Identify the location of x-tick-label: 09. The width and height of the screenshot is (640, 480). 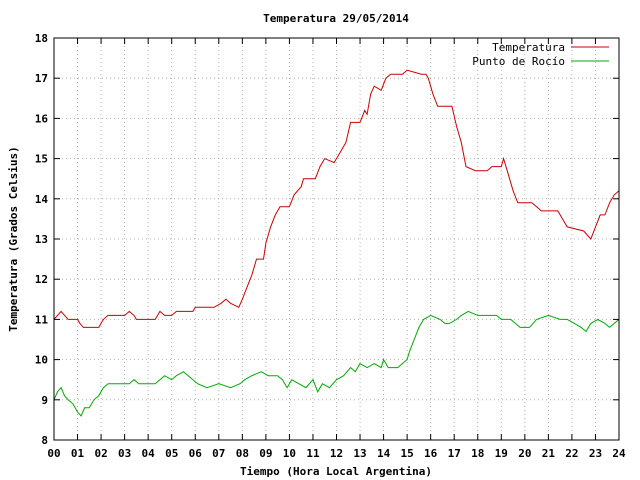
(265, 453).